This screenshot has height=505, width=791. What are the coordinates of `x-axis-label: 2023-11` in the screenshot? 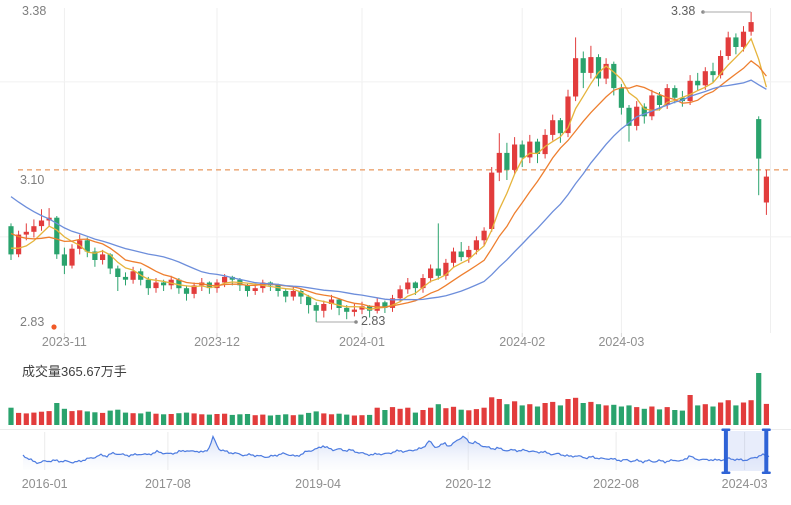 It's located at (64, 342).